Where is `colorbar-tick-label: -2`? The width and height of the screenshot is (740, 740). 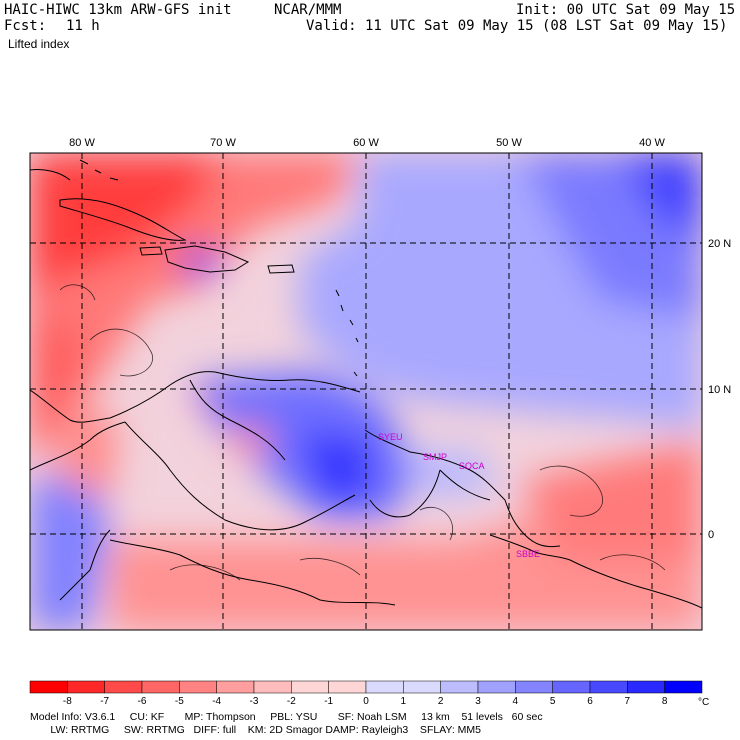
colorbar-tick-label: -2 is located at coordinates (291, 701).